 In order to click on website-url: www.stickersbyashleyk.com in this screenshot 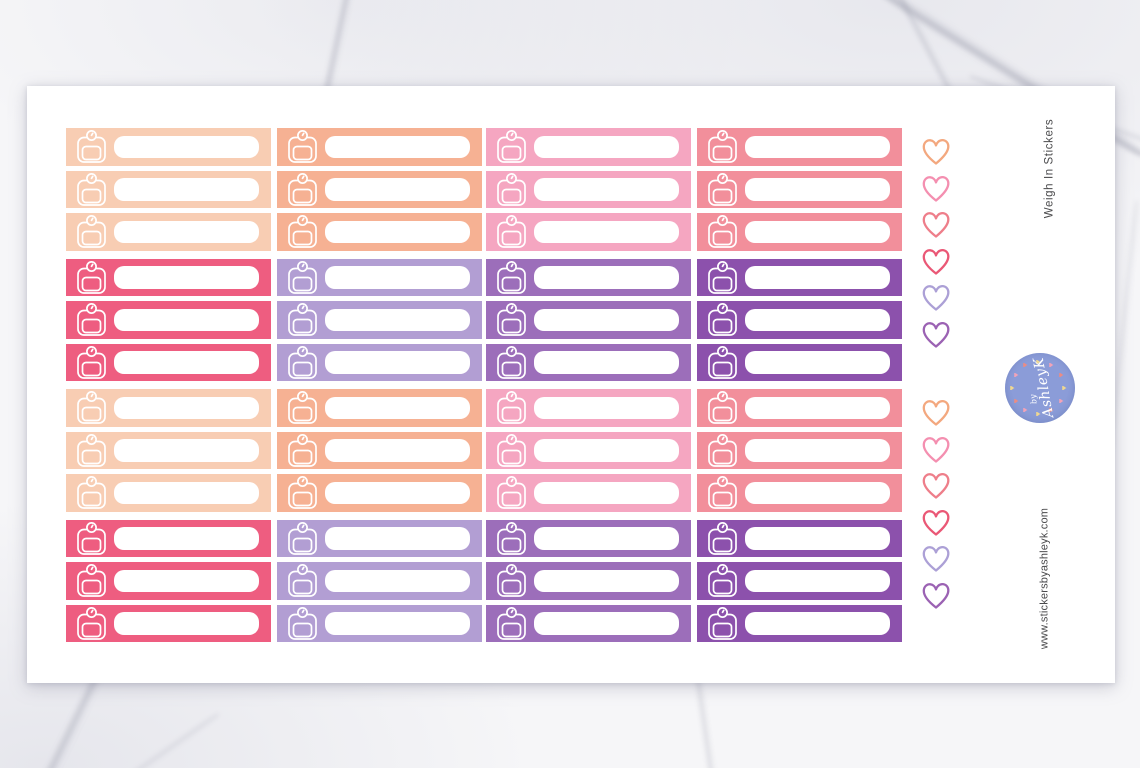, I will do `click(1044, 578)`.